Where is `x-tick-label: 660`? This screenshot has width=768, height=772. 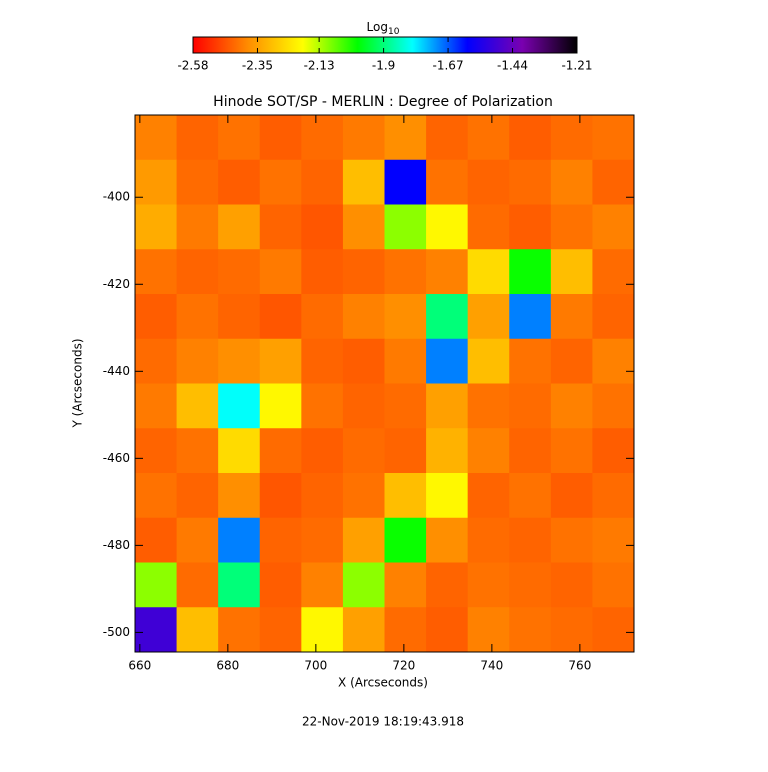
x-tick-label: 660 is located at coordinates (139, 666).